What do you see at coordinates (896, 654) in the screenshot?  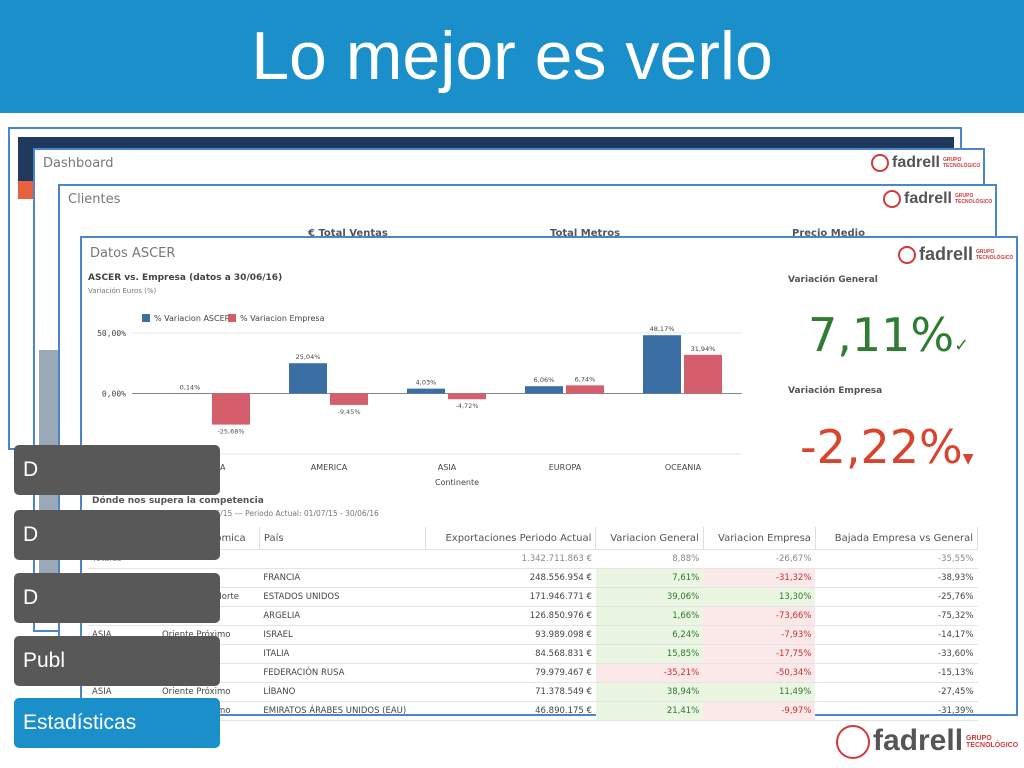 I see `table-cell: -33,60%` at bounding box center [896, 654].